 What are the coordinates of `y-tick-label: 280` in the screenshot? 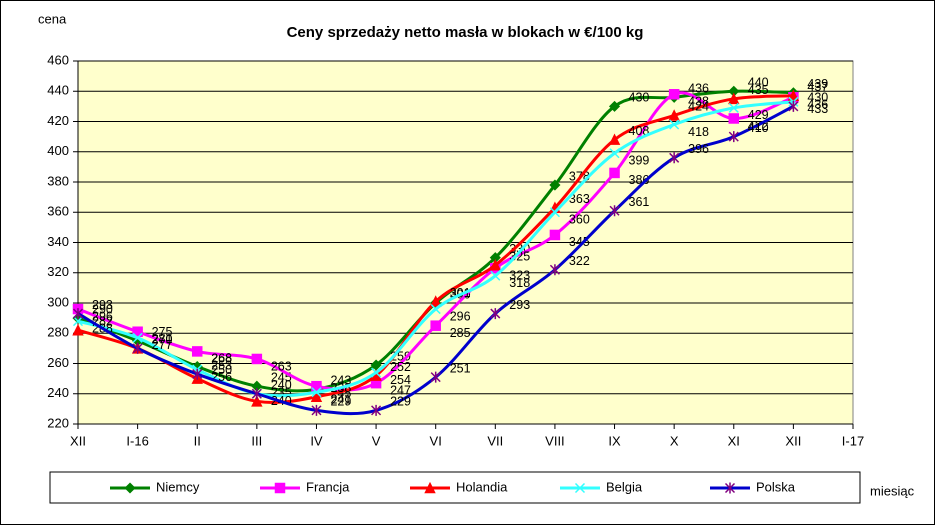 It's located at (58, 332).